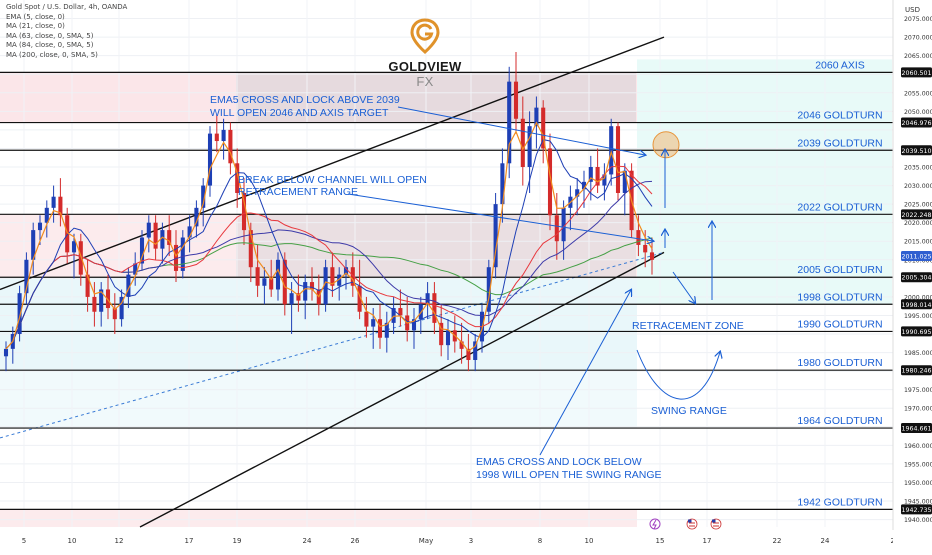 This screenshot has height=555, width=932. Describe the element at coordinates (777, 541) in the screenshot. I see `x-tick-label: 22` at that location.